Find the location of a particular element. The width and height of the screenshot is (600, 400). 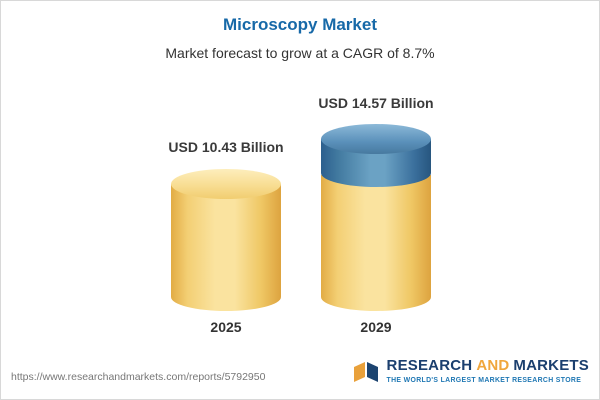

logo-word-and: AND is located at coordinates (493, 366).